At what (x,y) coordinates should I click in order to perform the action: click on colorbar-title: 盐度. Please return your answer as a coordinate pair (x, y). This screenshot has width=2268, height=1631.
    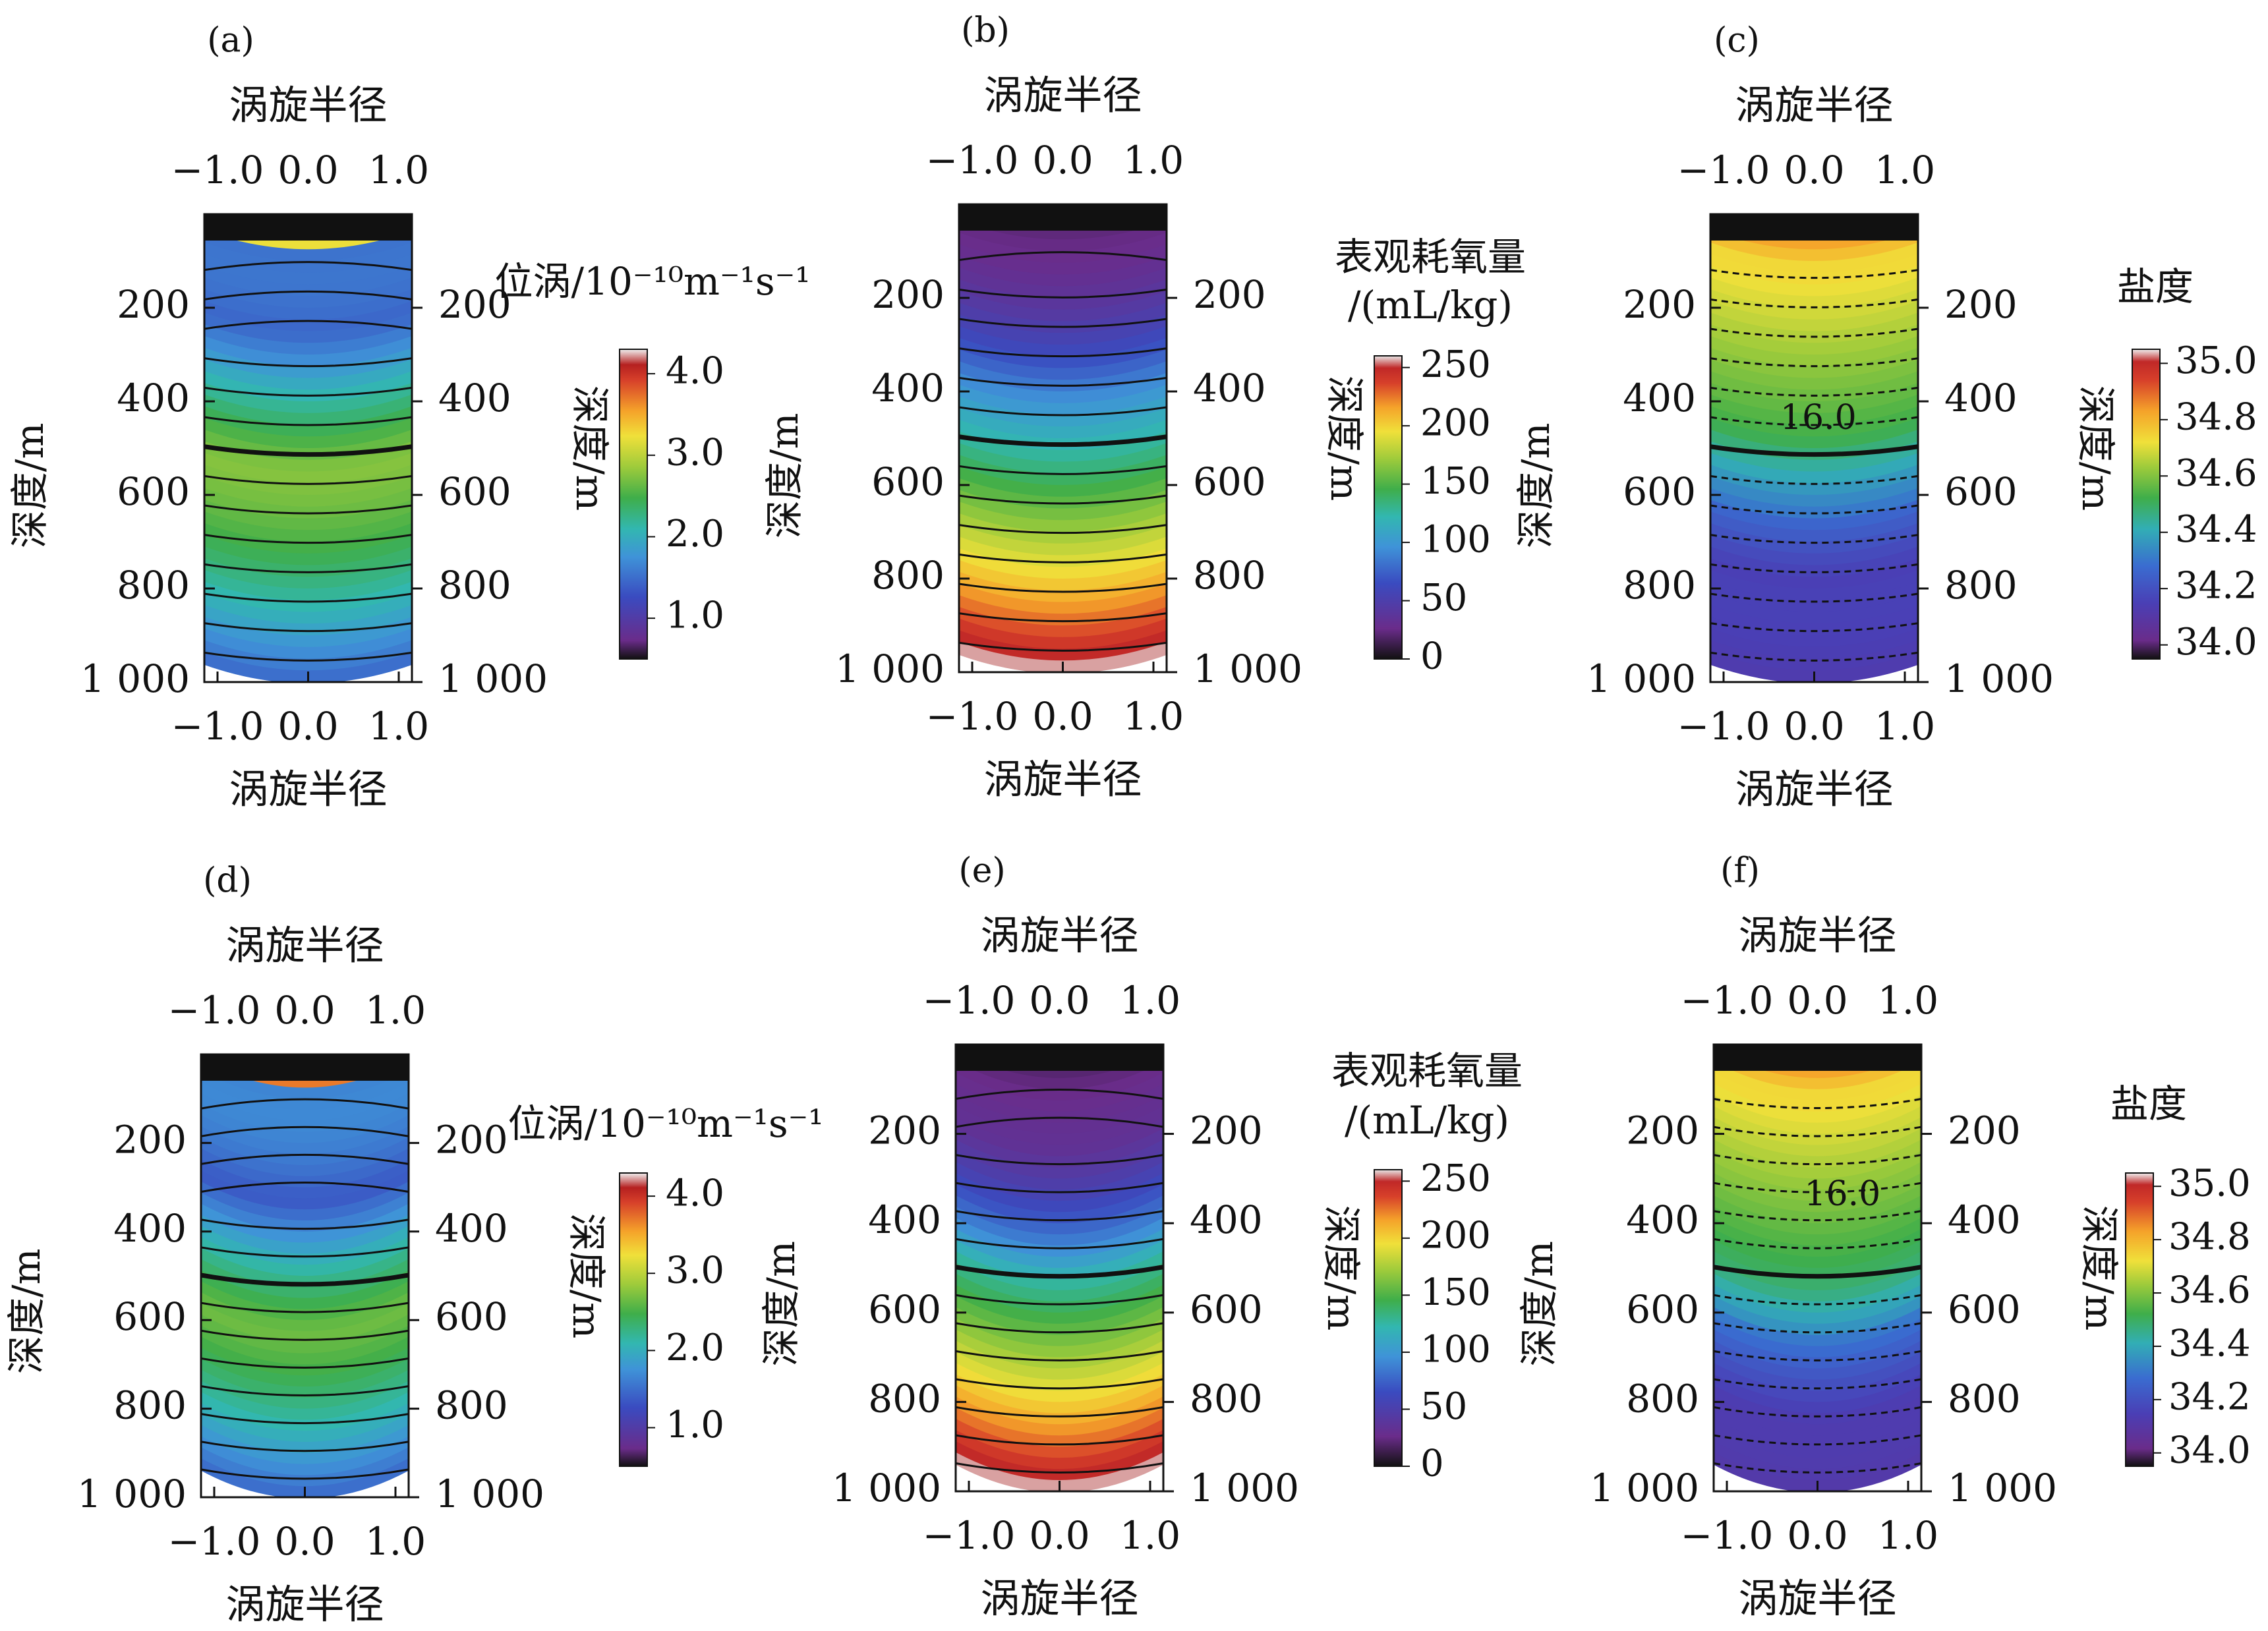
    Looking at the image, I should click on (2155, 286).